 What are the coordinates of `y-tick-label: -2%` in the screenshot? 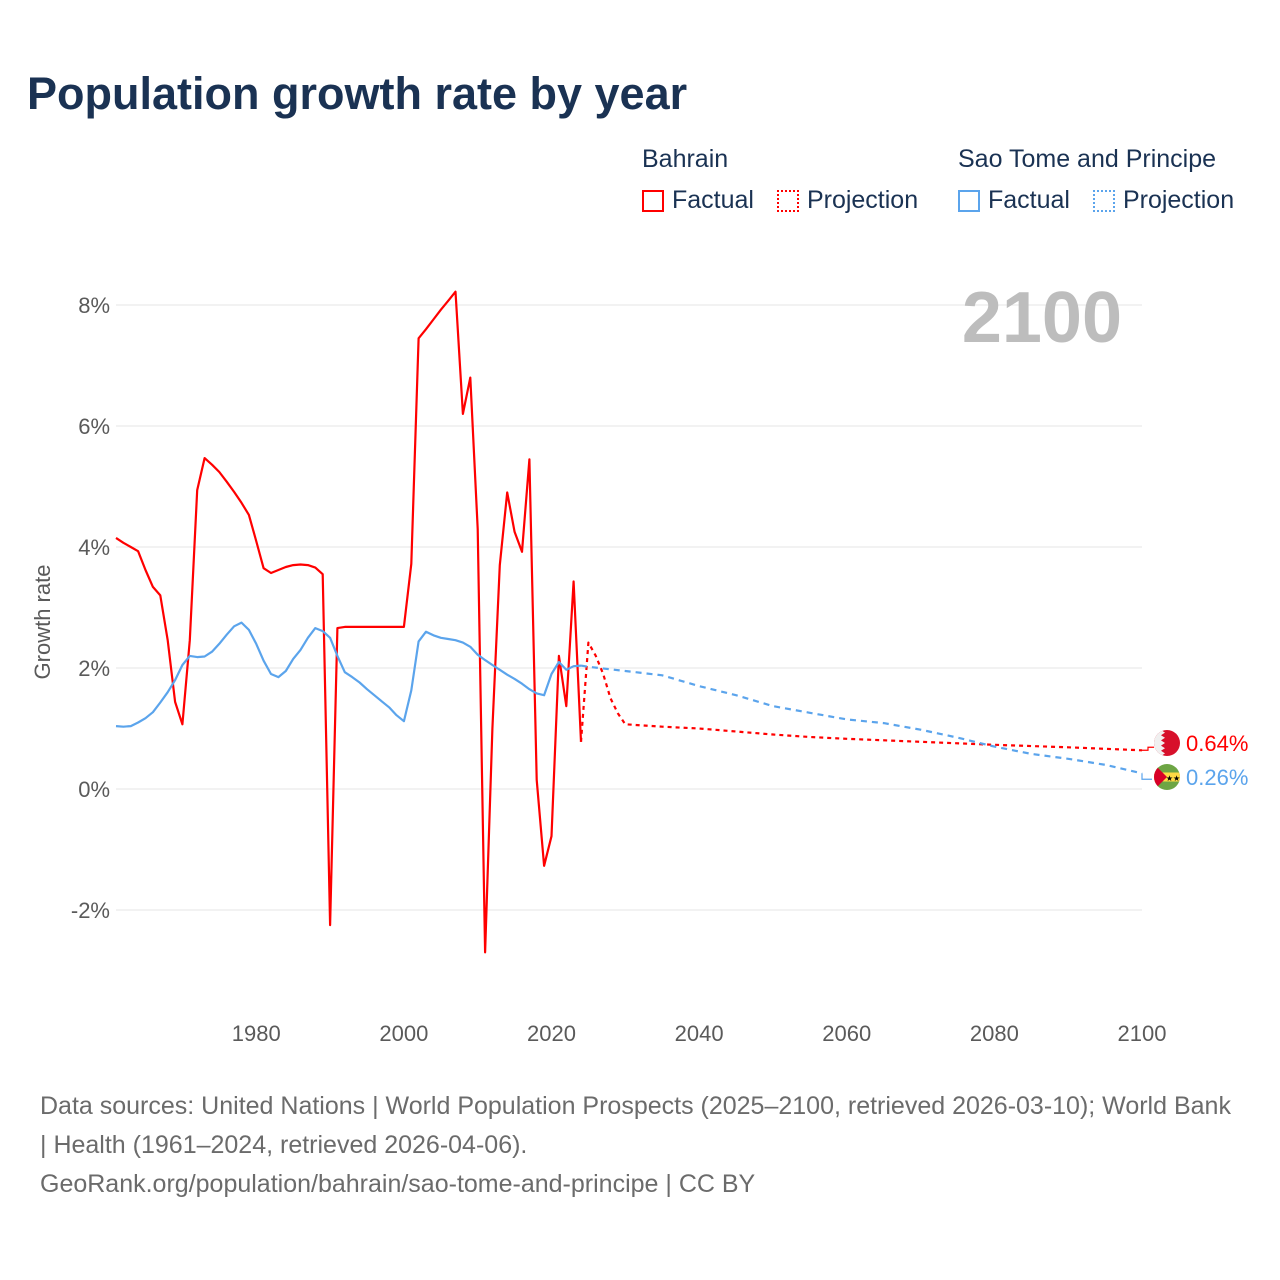 It's located at (90, 910).